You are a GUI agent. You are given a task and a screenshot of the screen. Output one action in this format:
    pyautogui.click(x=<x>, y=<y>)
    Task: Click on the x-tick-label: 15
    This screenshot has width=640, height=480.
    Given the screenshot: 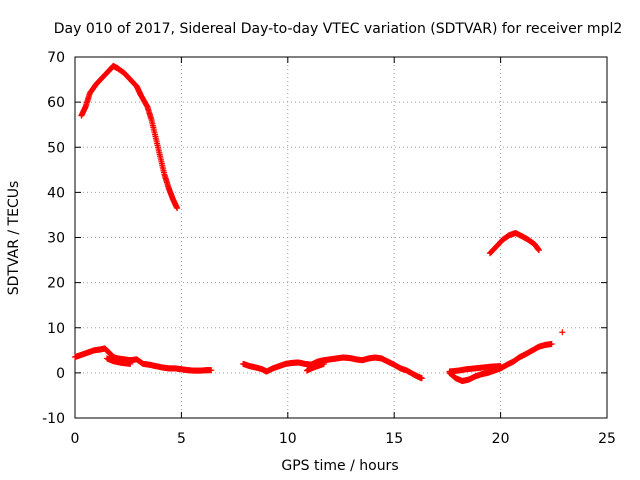 What is the action you would take?
    pyautogui.click(x=394, y=439)
    